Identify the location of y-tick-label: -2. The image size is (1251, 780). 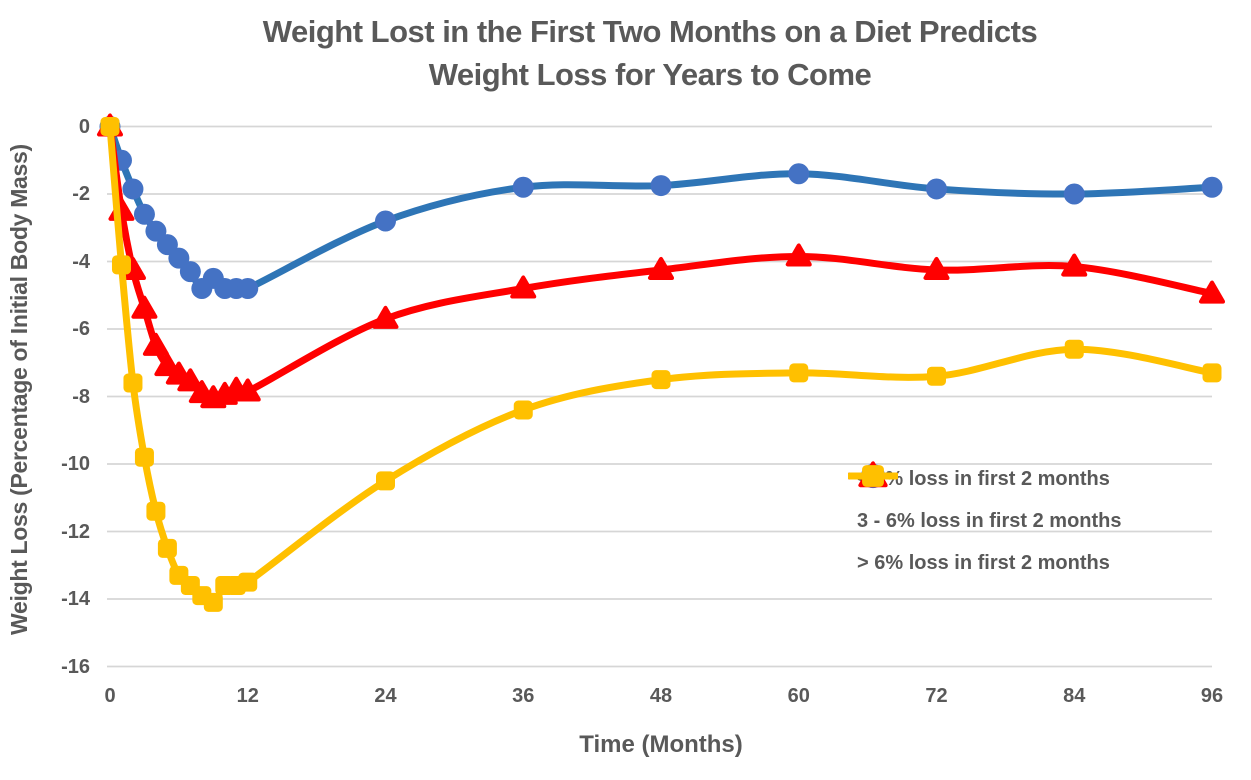
(81, 194).